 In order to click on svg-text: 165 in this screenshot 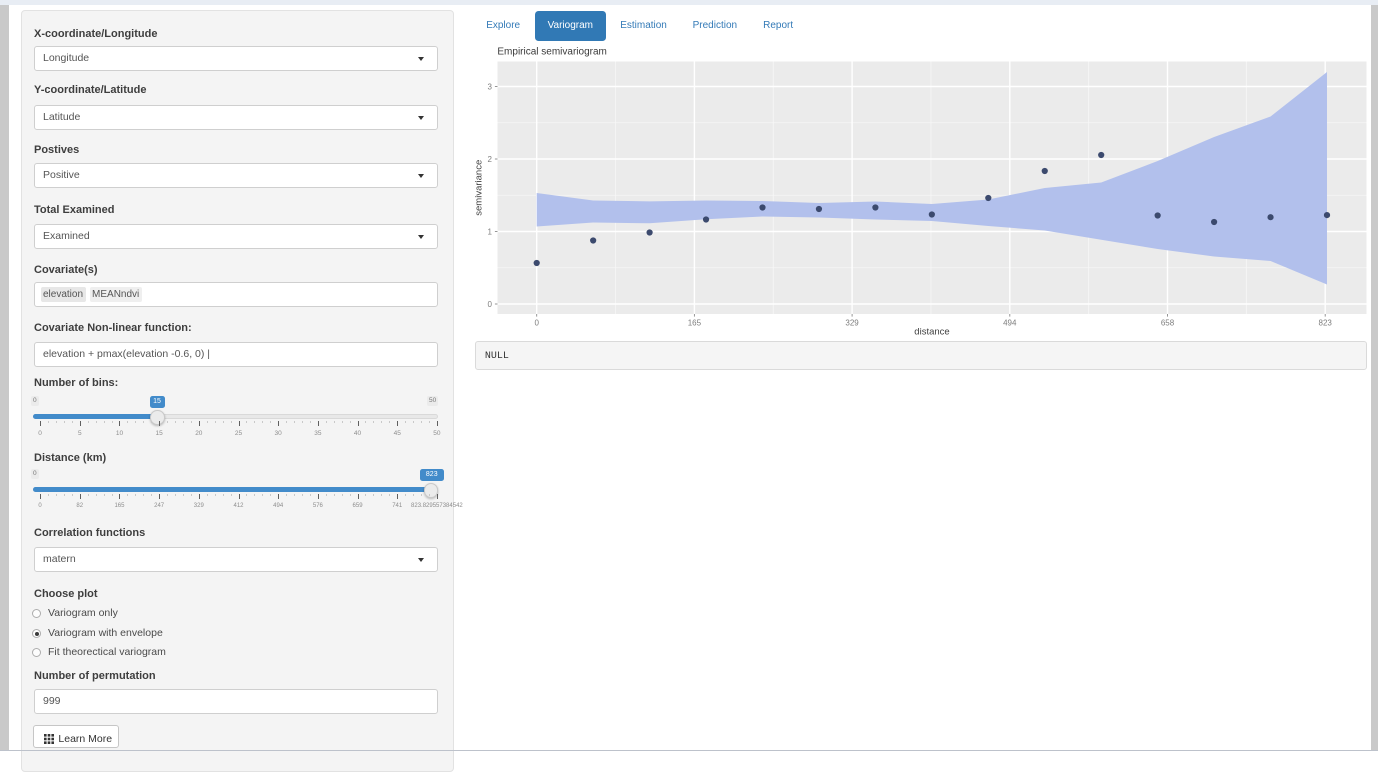, I will do `click(695, 323)`.